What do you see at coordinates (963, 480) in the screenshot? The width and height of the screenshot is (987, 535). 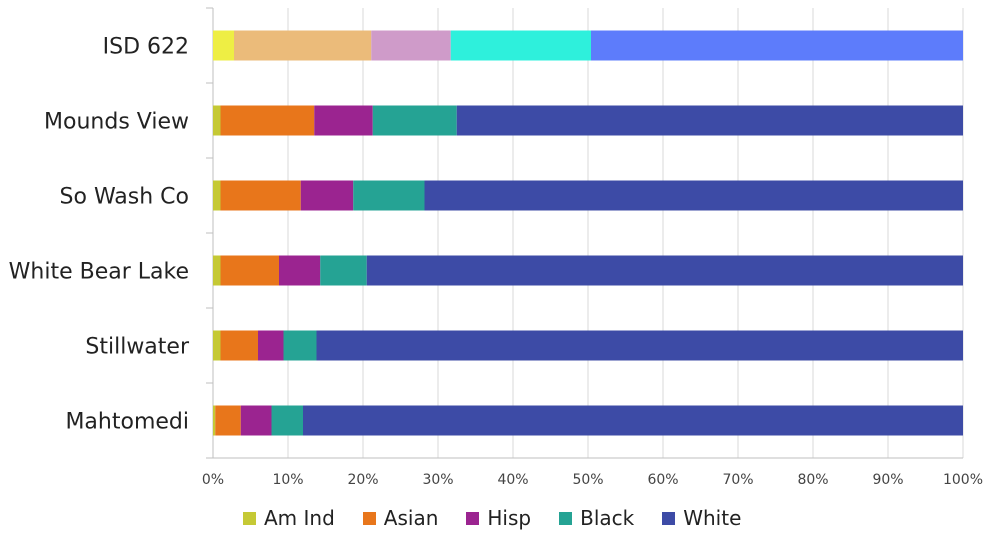 I see `x-tick-label: 100%` at bounding box center [963, 480].